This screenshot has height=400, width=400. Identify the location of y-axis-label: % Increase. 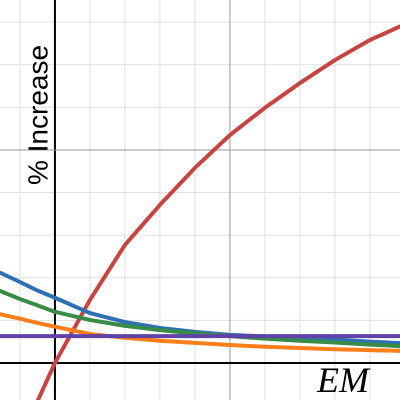
(37, 115).